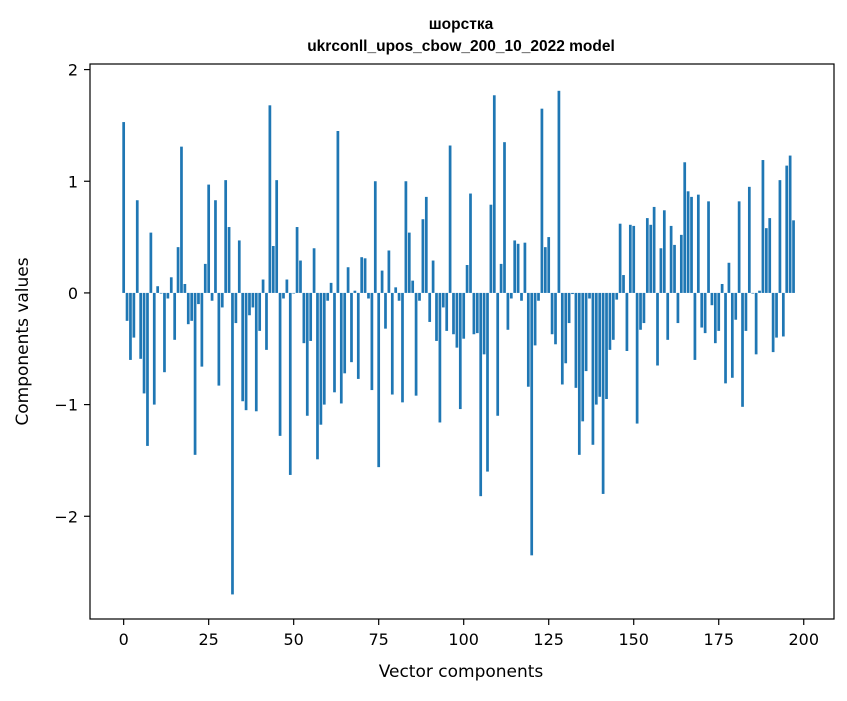 This screenshot has width=847, height=701. What do you see at coordinates (66, 405) in the screenshot?
I see `y-tick-label-3: −1` at bounding box center [66, 405].